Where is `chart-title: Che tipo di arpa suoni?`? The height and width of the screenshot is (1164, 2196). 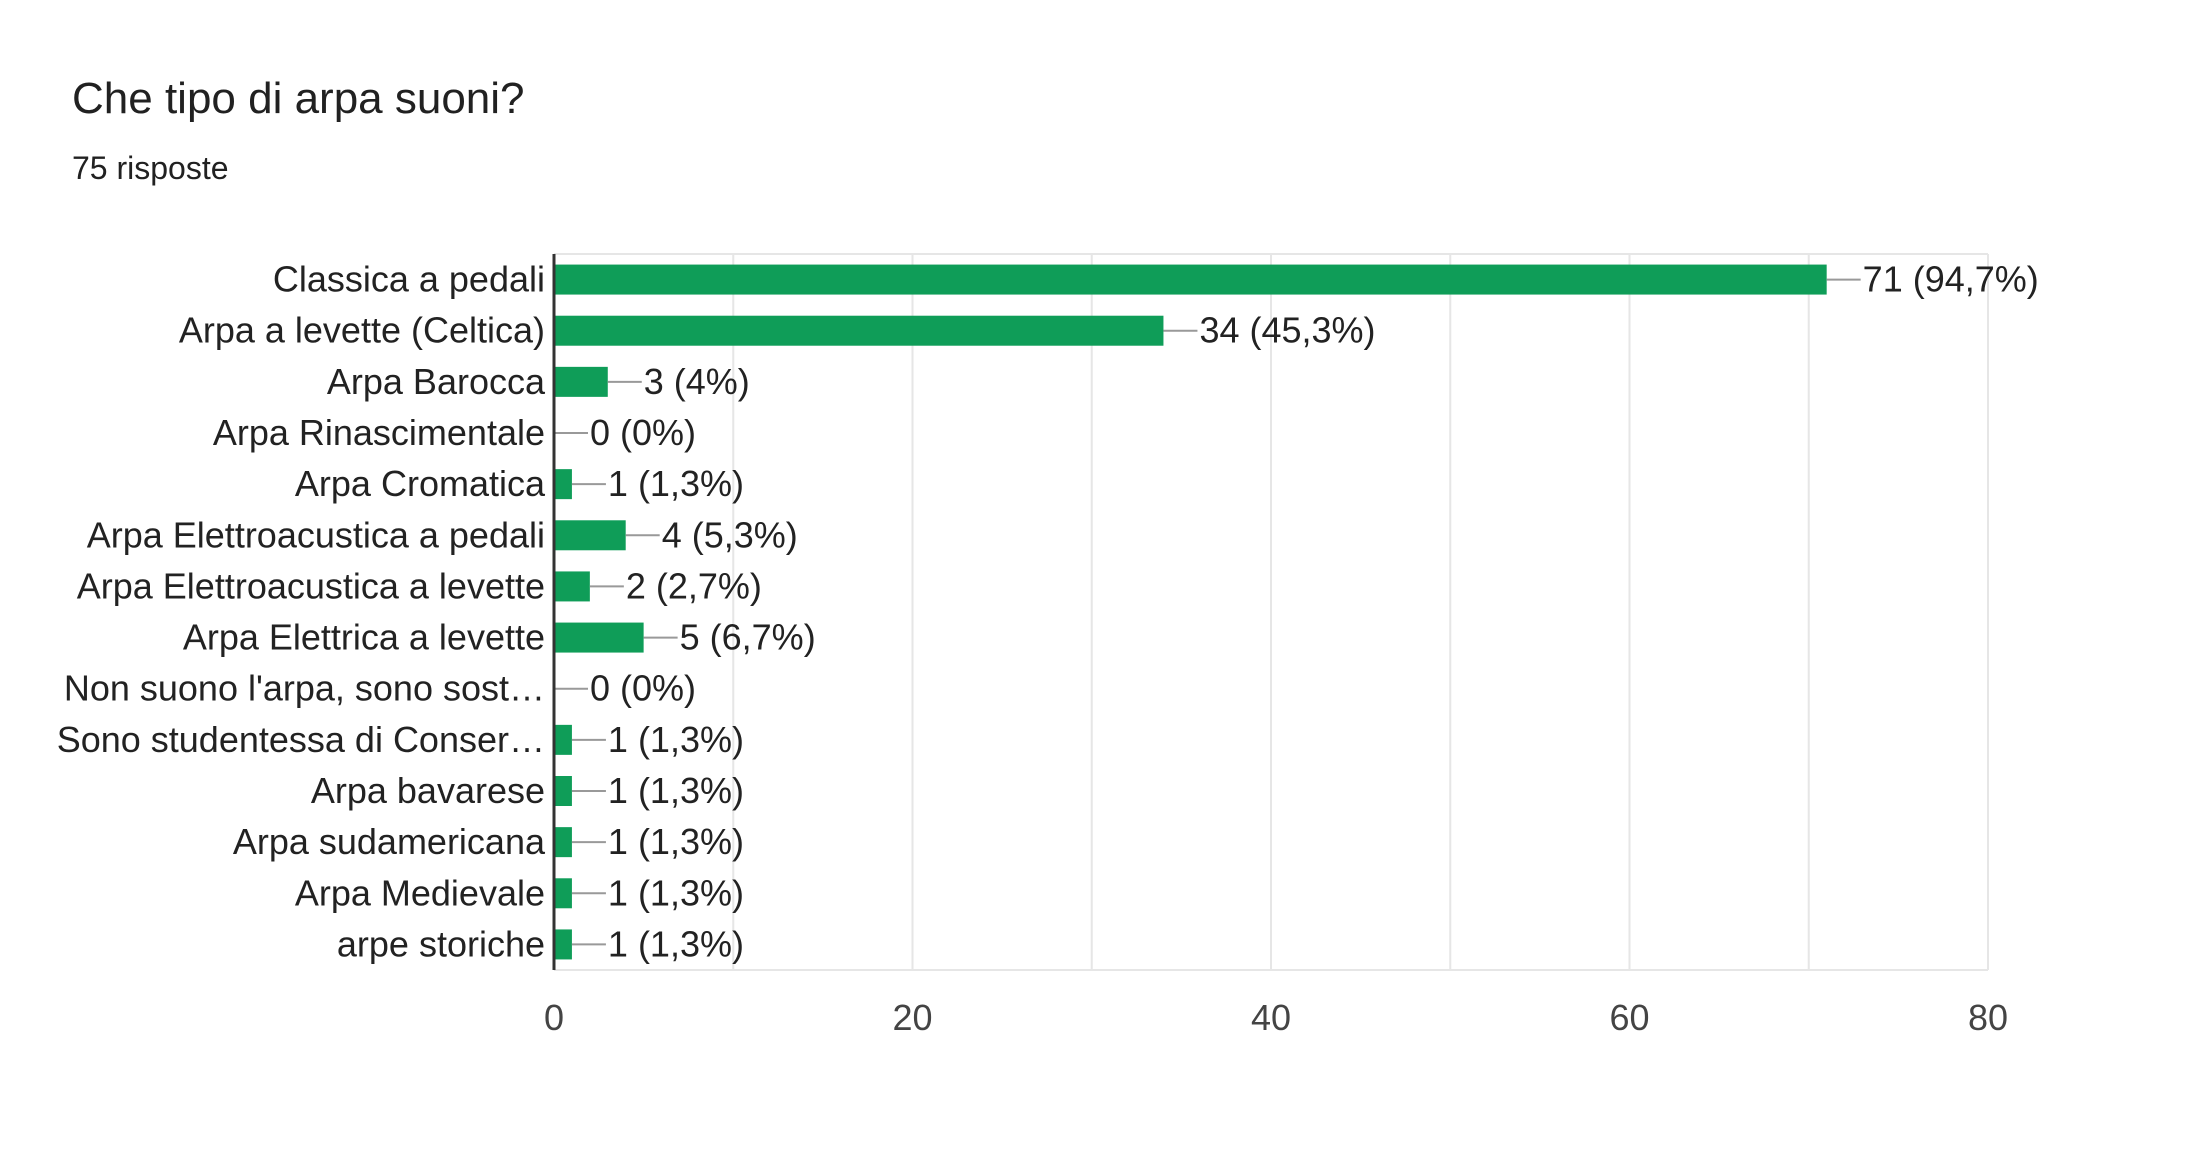 chart-title: Che tipo di arpa suoni? is located at coordinates (298, 98).